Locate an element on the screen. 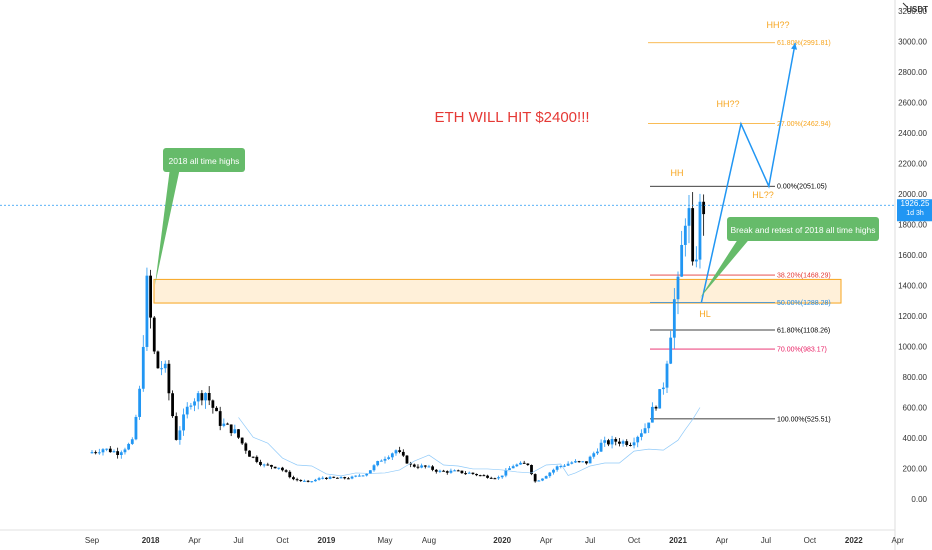 The height and width of the screenshot is (550, 932). currency-dropdown-icon is located at coordinates (905, 5).